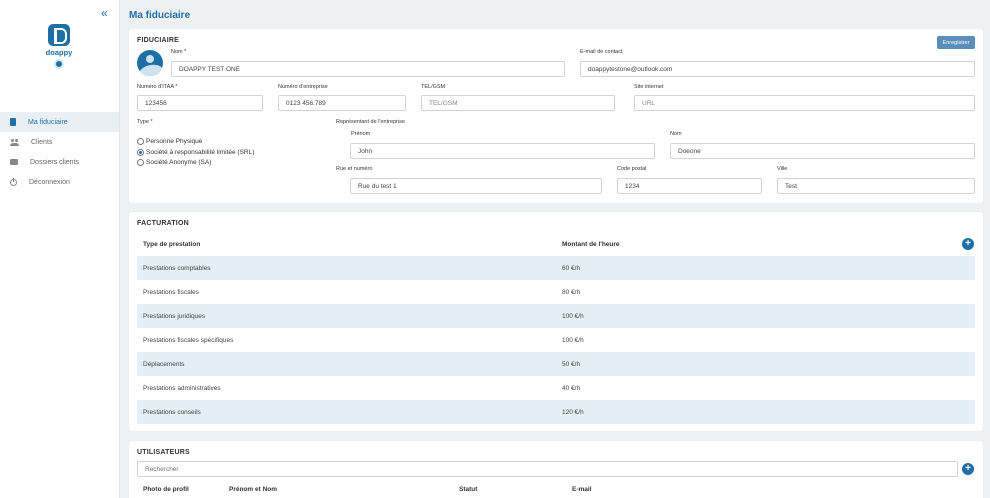 The image size is (990, 498). Describe the element at coordinates (556, 364) in the screenshot. I see `table-row: Déplacements 50 €/h` at that location.